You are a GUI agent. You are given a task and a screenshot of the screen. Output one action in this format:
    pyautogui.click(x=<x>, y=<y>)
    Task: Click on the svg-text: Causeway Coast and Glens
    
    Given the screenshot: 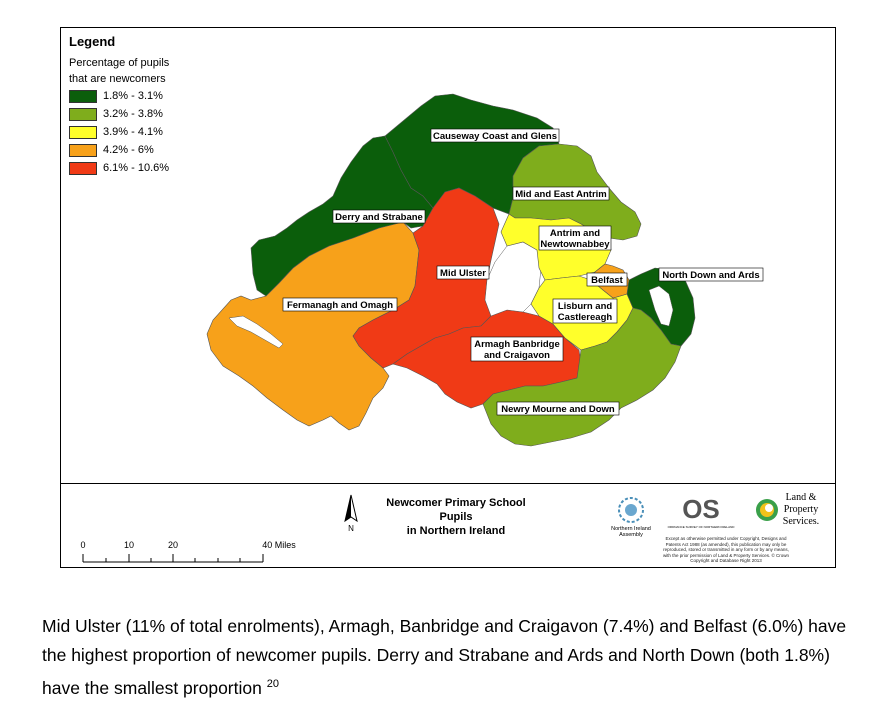 What is the action you would take?
    pyautogui.click(x=495, y=136)
    